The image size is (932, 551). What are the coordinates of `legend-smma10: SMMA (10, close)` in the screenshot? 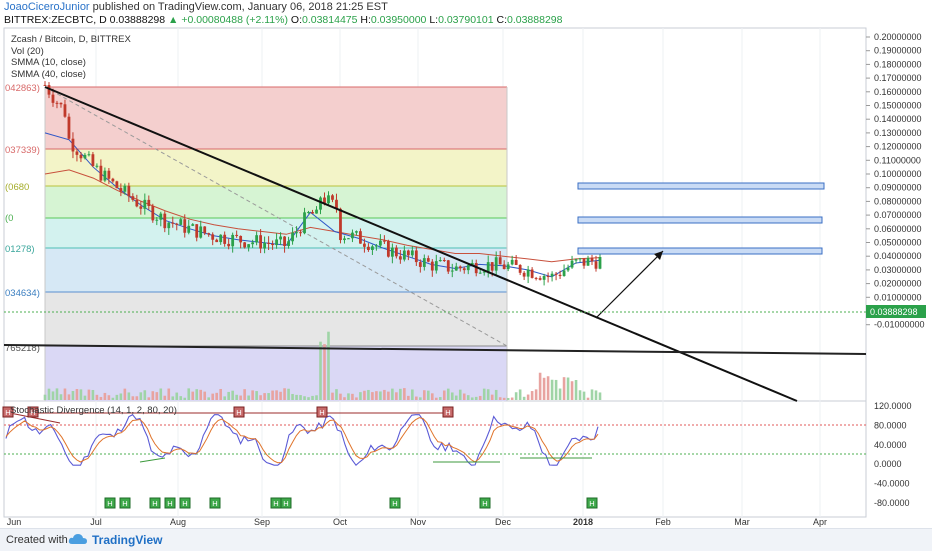 It's located at (48, 62).